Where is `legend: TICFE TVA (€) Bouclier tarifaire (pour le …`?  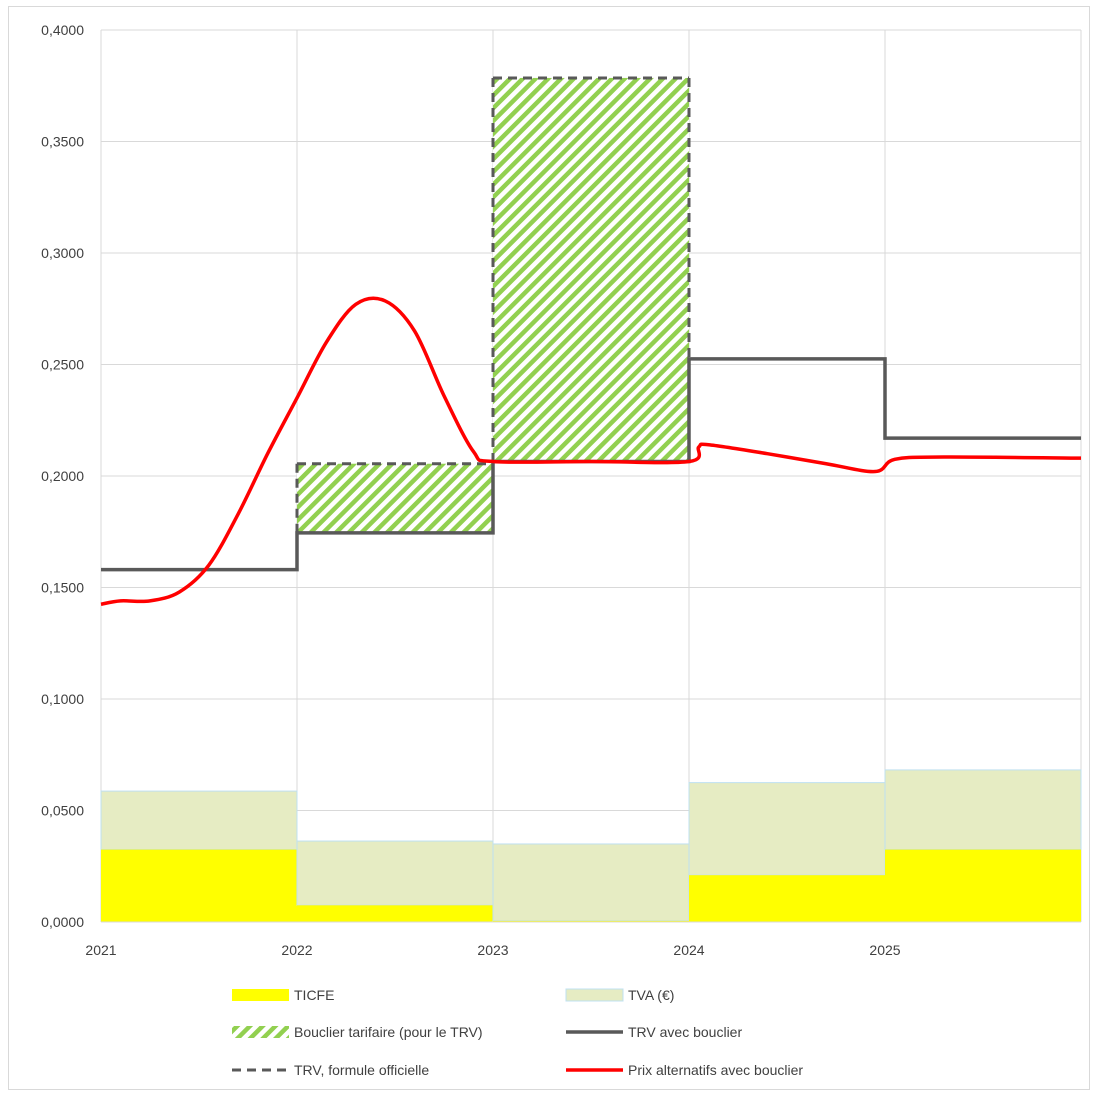 legend: TICFE TVA (€) Bouclier tarifaire (pour le … is located at coordinates (517, 1032).